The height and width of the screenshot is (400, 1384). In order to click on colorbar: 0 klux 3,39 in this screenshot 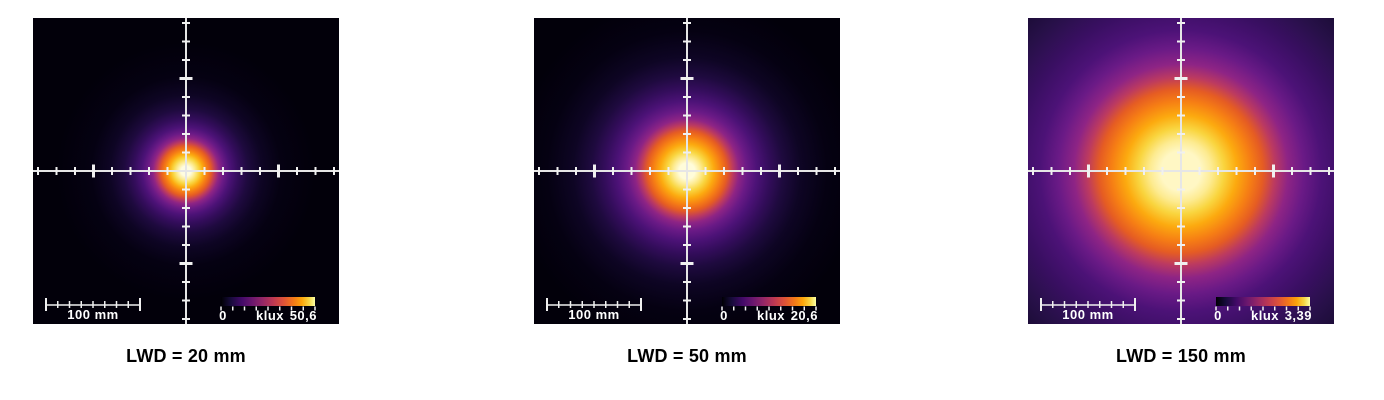, I will do `click(1263, 310)`.